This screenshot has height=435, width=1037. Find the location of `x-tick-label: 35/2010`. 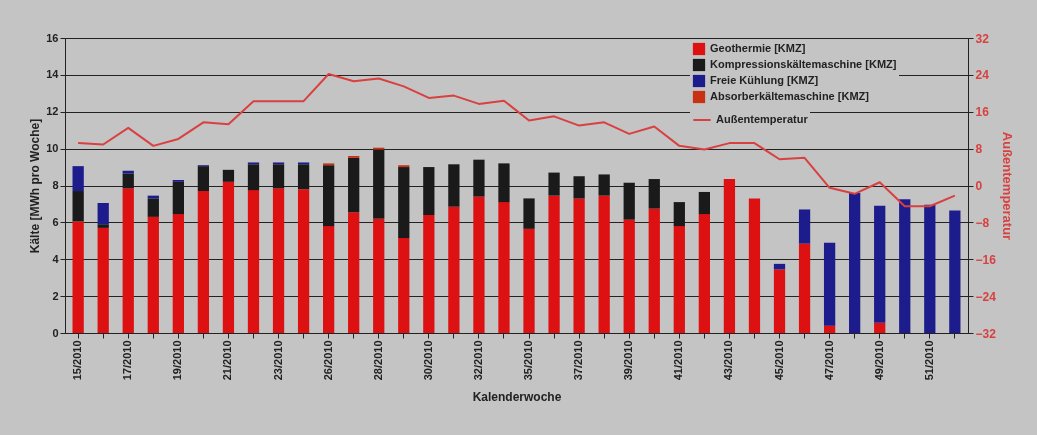

x-tick-label: 35/2010 is located at coordinates (528, 360).